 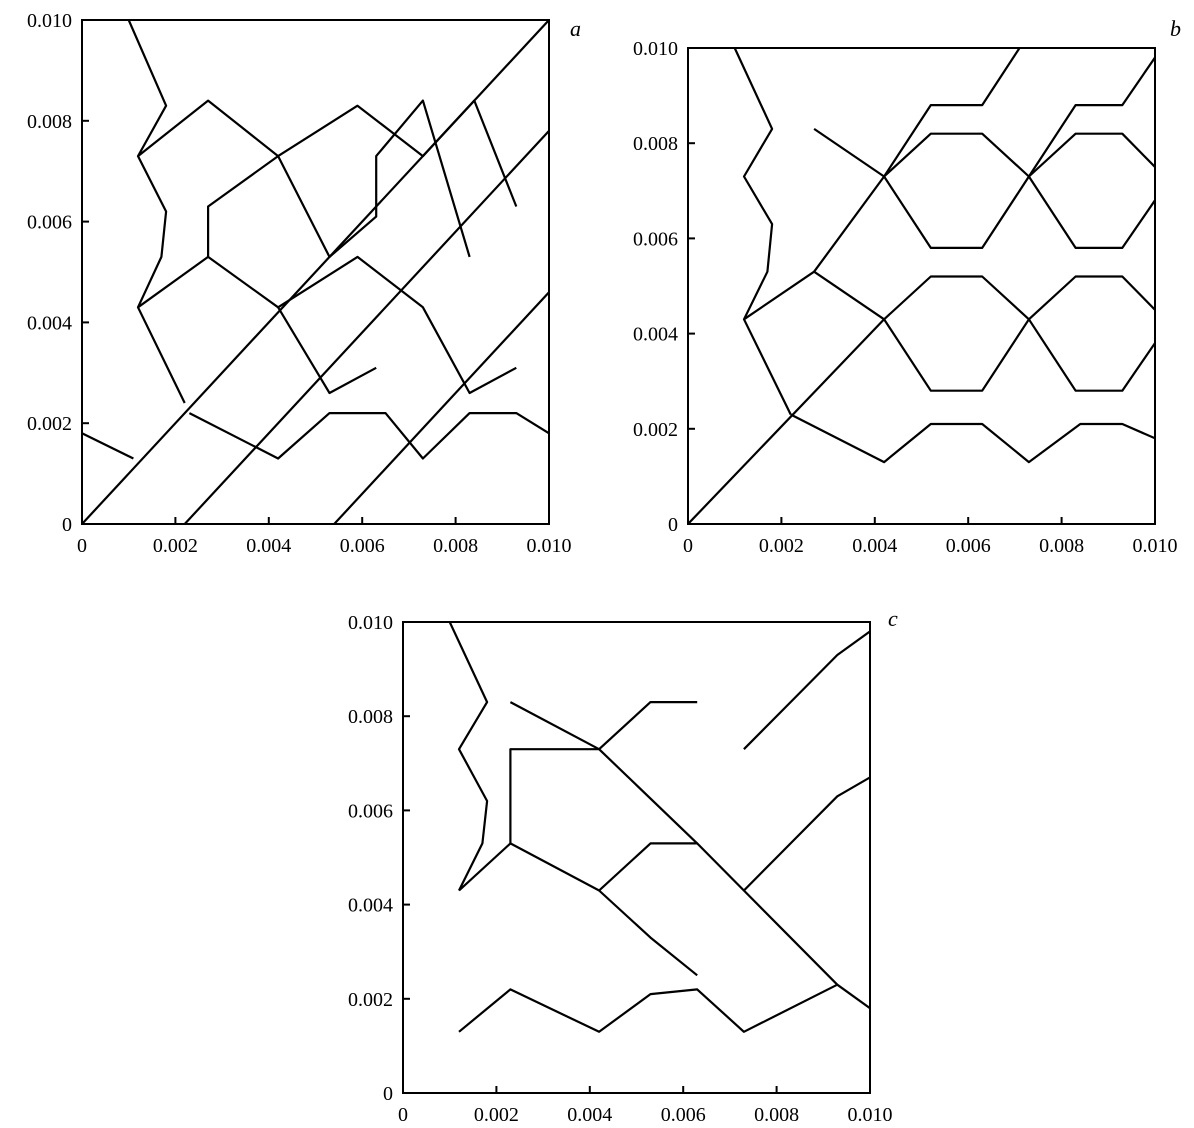 What do you see at coordinates (893, 618) in the screenshot?
I see `panel-label: c` at bounding box center [893, 618].